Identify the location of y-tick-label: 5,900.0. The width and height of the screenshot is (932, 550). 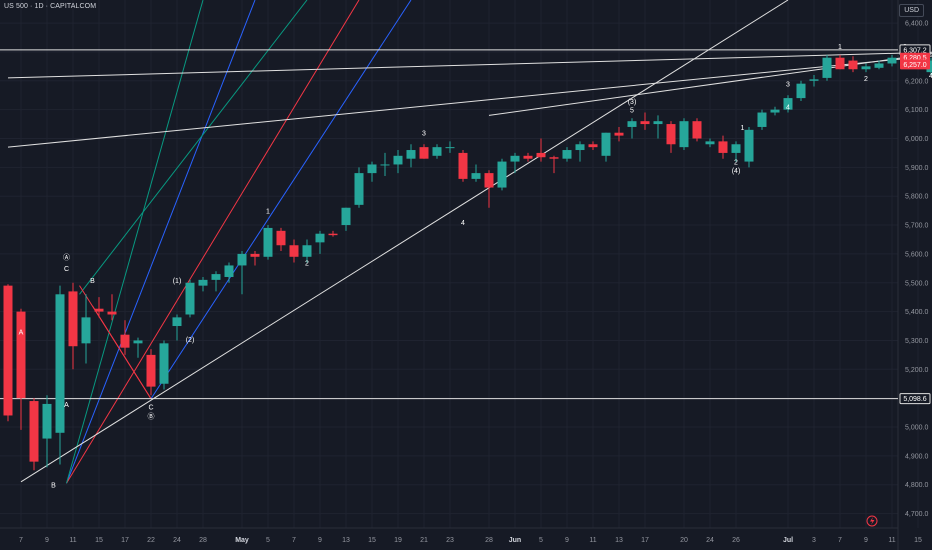
(916, 168).